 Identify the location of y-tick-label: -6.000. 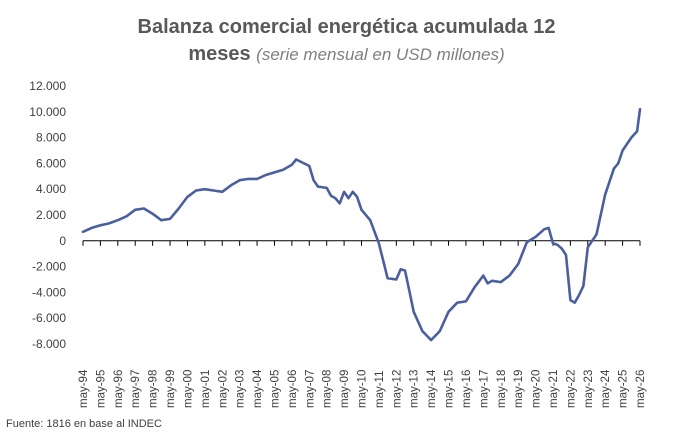
(49, 318).